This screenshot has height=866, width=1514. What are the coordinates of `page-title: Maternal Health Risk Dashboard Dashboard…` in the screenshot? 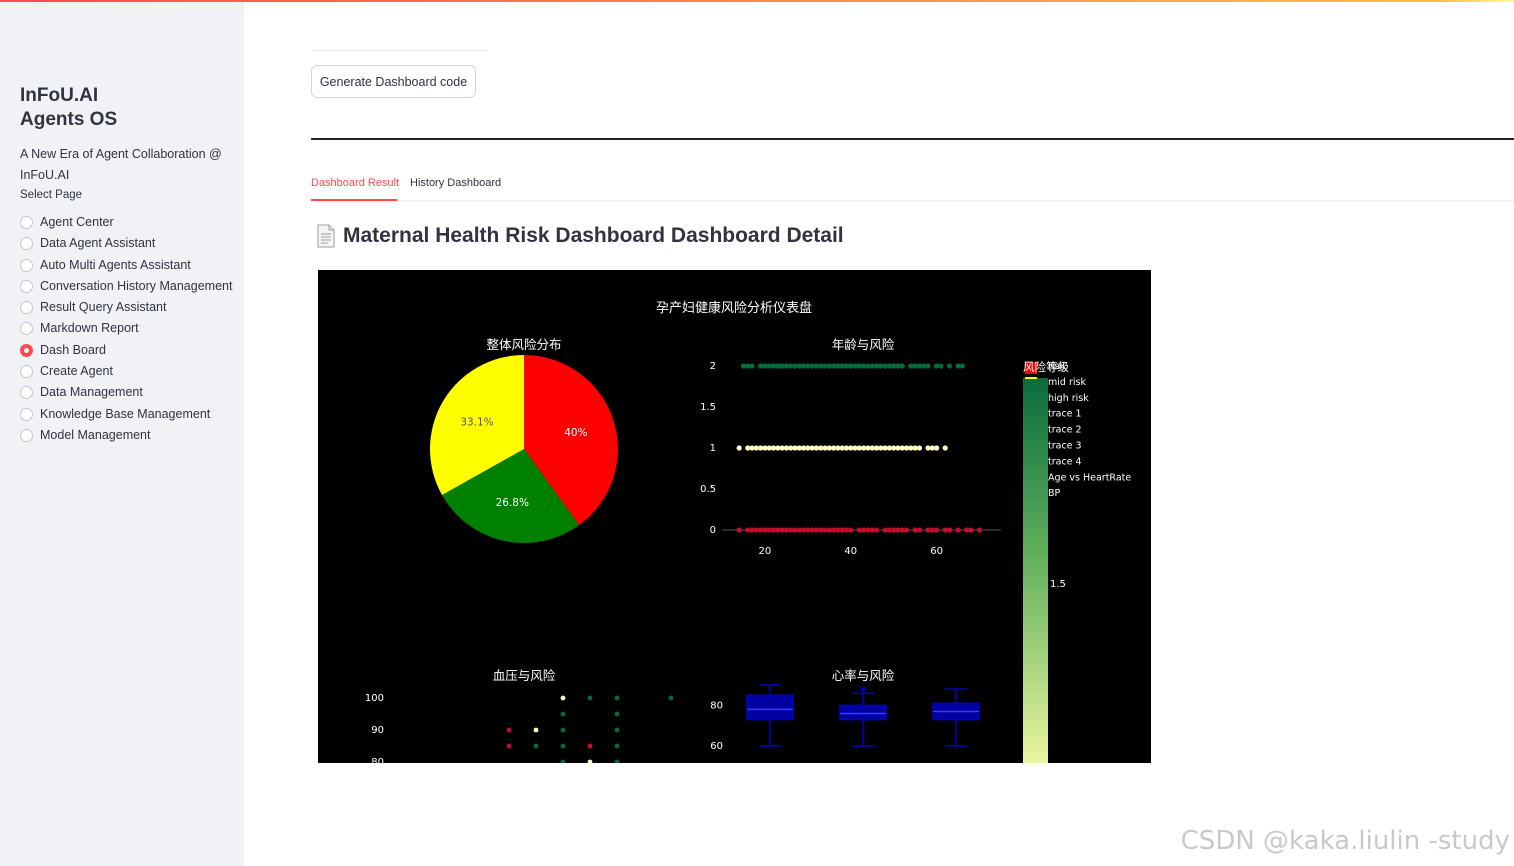 It's located at (593, 235).